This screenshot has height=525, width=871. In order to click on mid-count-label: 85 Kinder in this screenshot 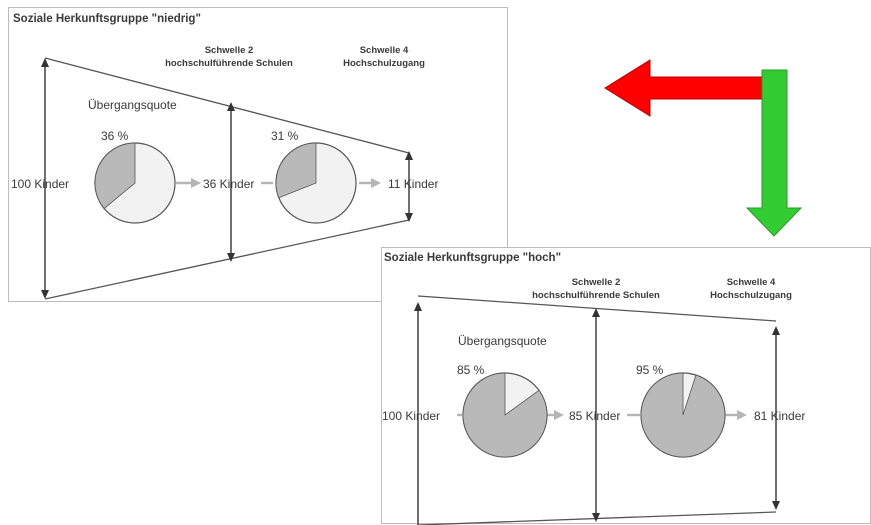, I will do `click(594, 416)`.